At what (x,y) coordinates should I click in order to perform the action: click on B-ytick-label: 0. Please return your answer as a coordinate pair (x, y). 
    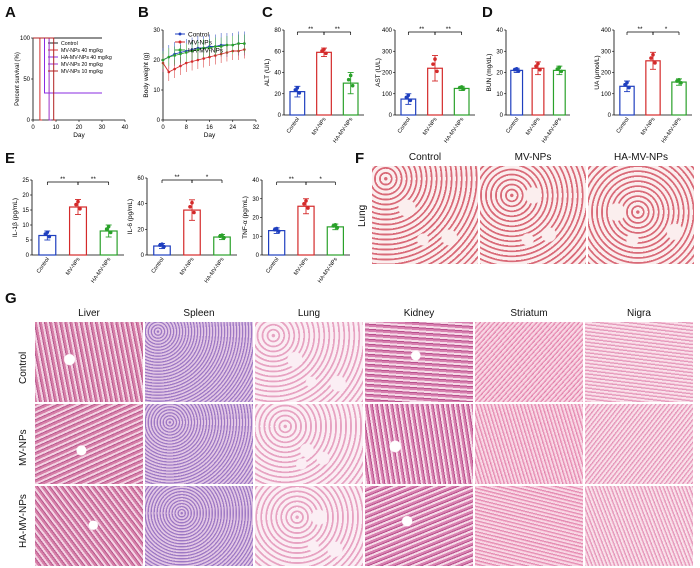
    Looking at the image, I should click on (159, 121).